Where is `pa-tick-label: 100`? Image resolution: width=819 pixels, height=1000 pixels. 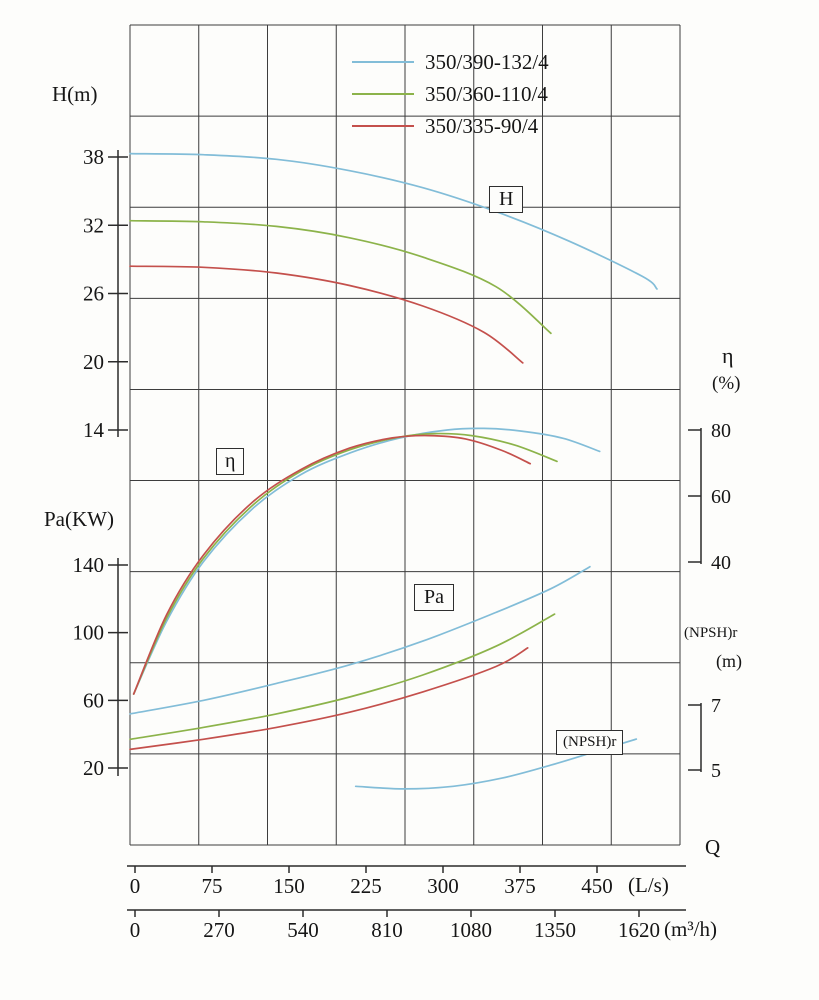
pa-tick-label: 100 is located at coordinates (89, 633).